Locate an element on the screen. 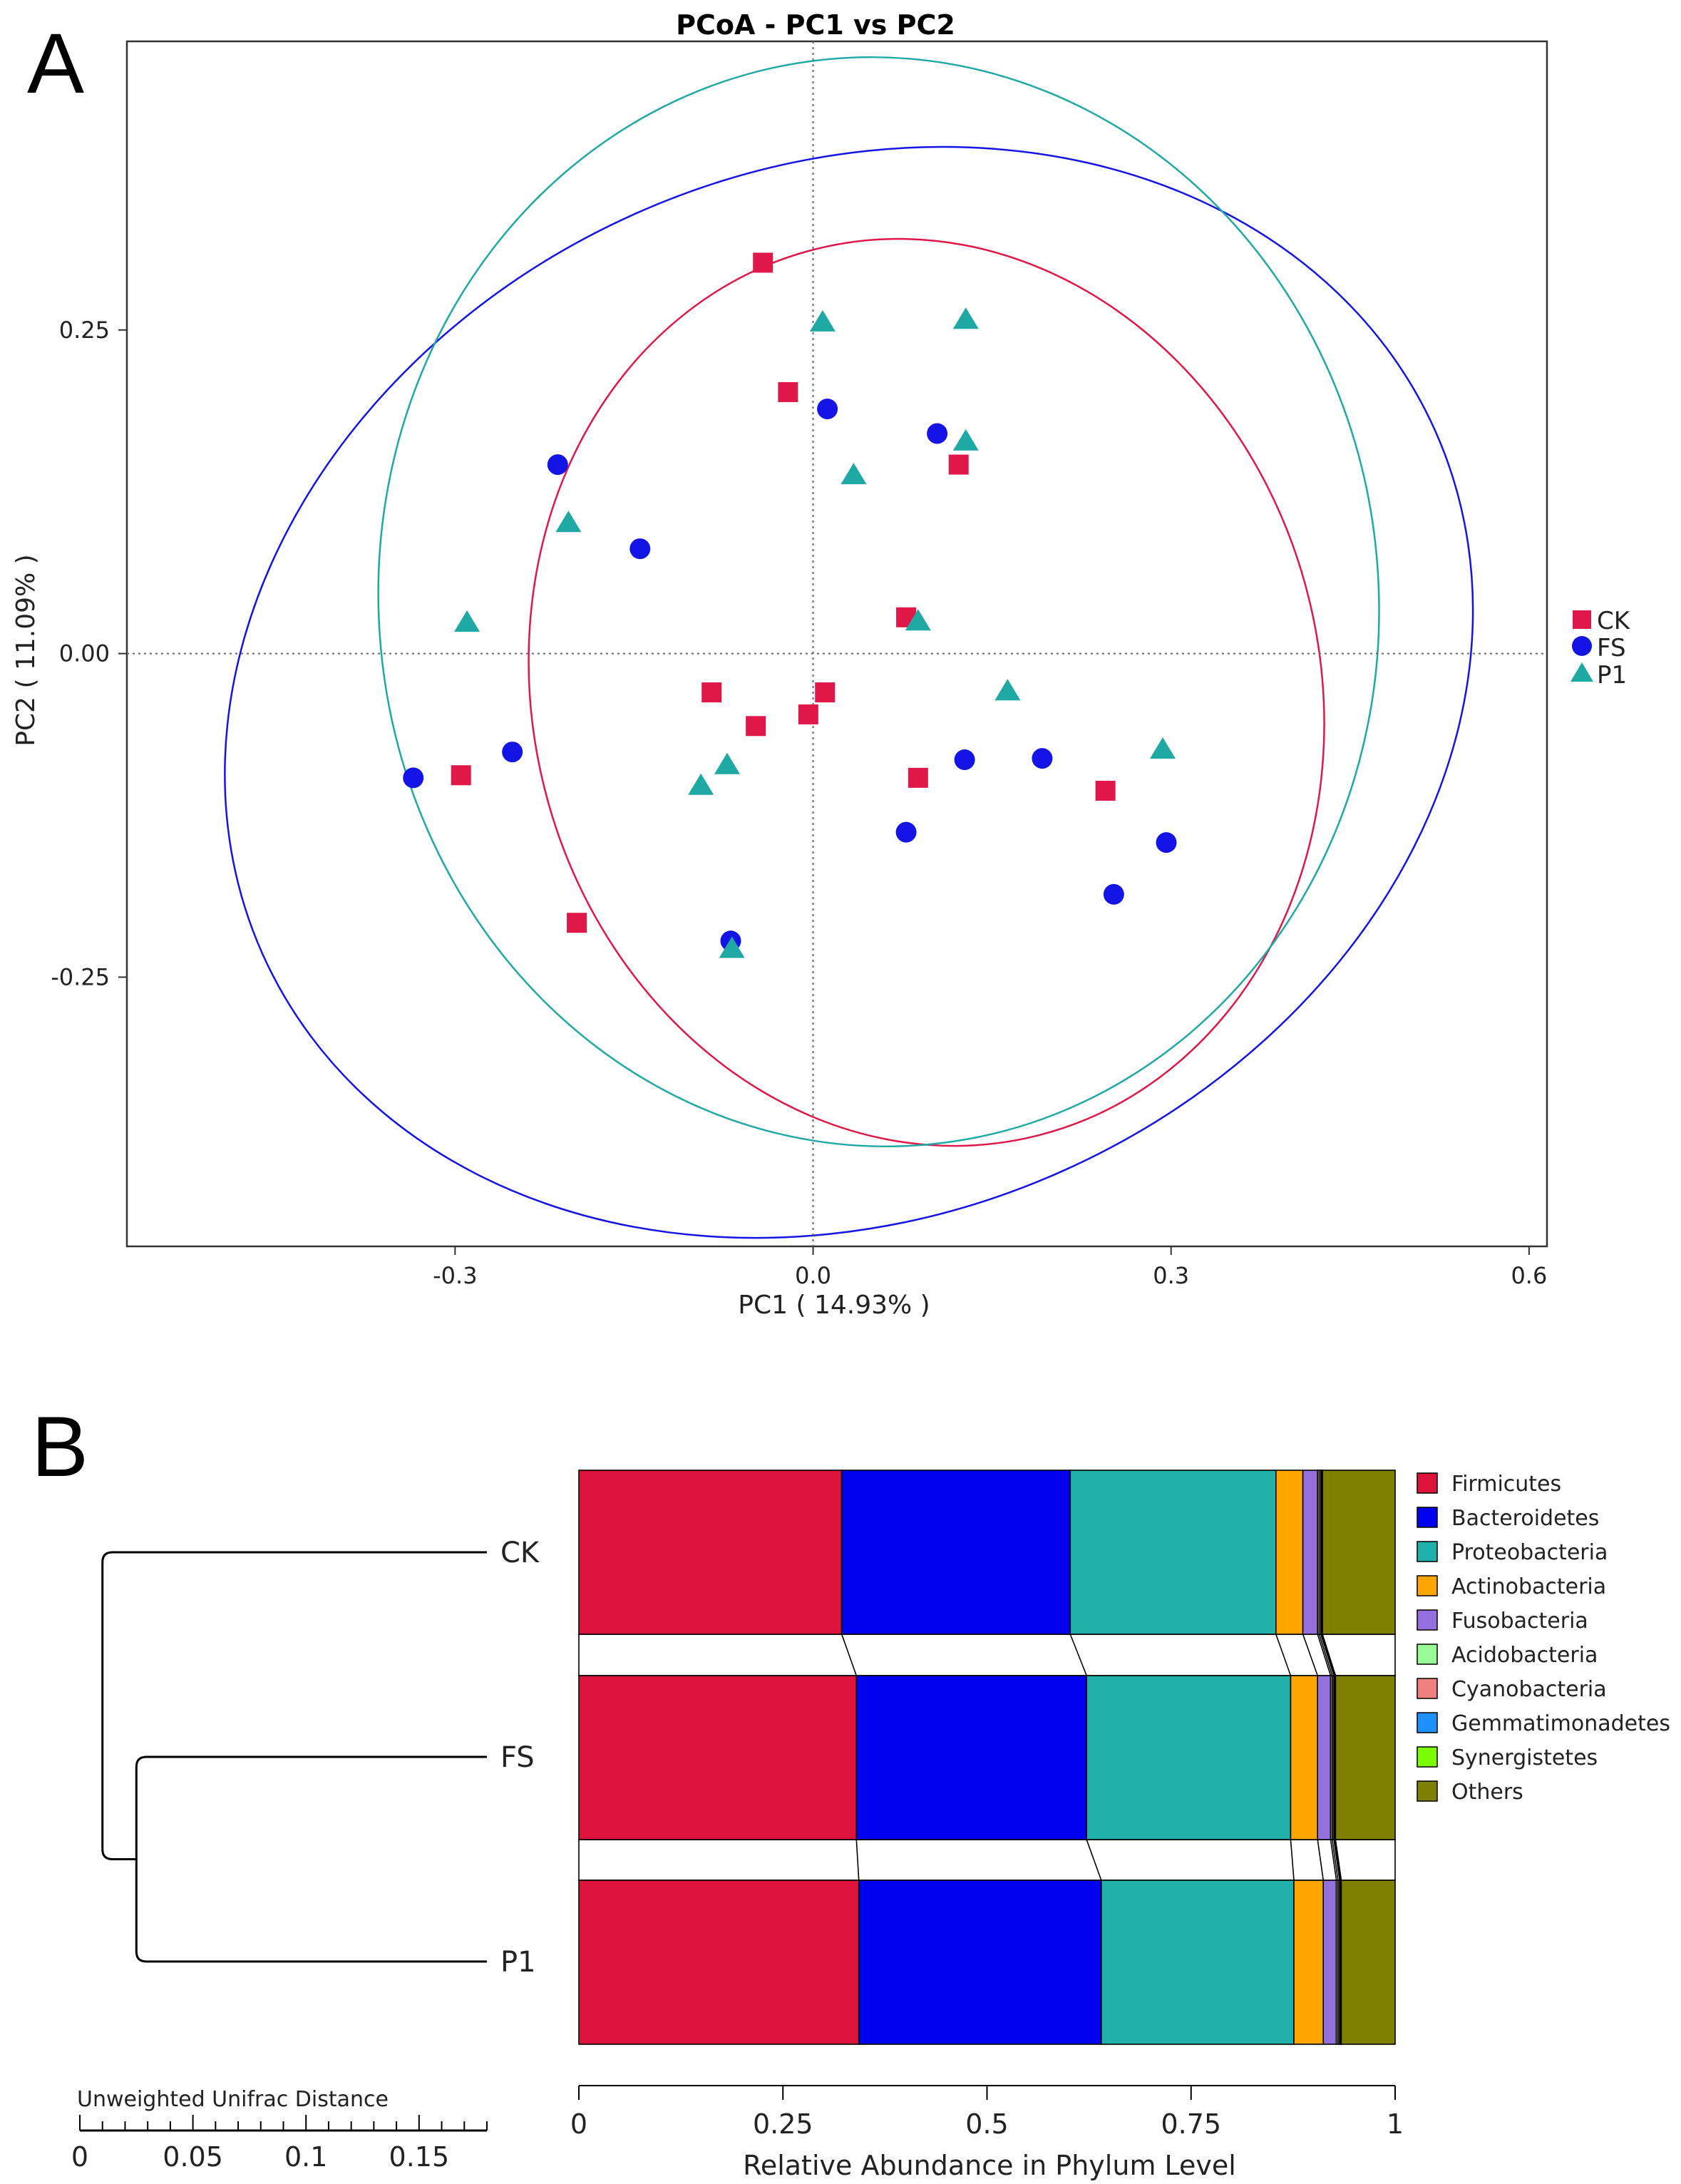 The image size is (1681, 2184). dendrogram-leaf-labels: CK FS P1 is located at coordinates (520, 1758).